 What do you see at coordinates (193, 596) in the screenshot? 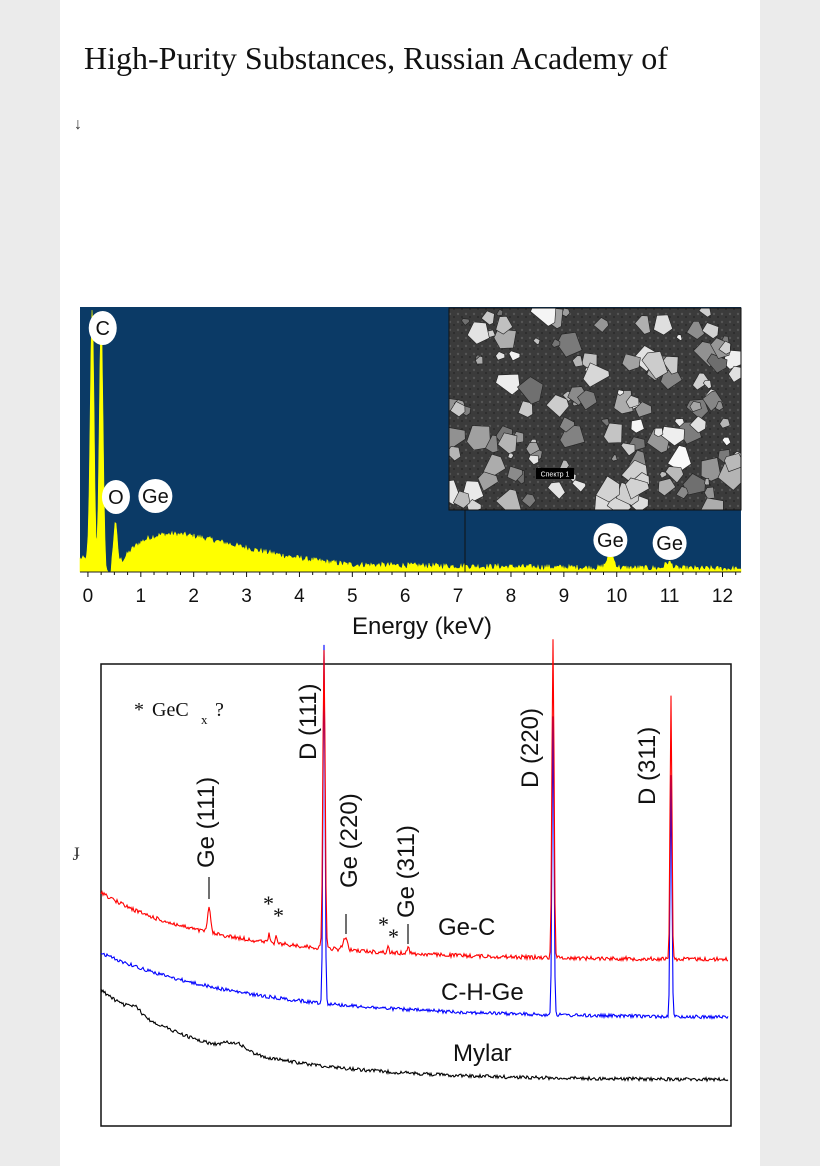
I see `eds-x-tick-label: 2` at bounding box center [193, 596].